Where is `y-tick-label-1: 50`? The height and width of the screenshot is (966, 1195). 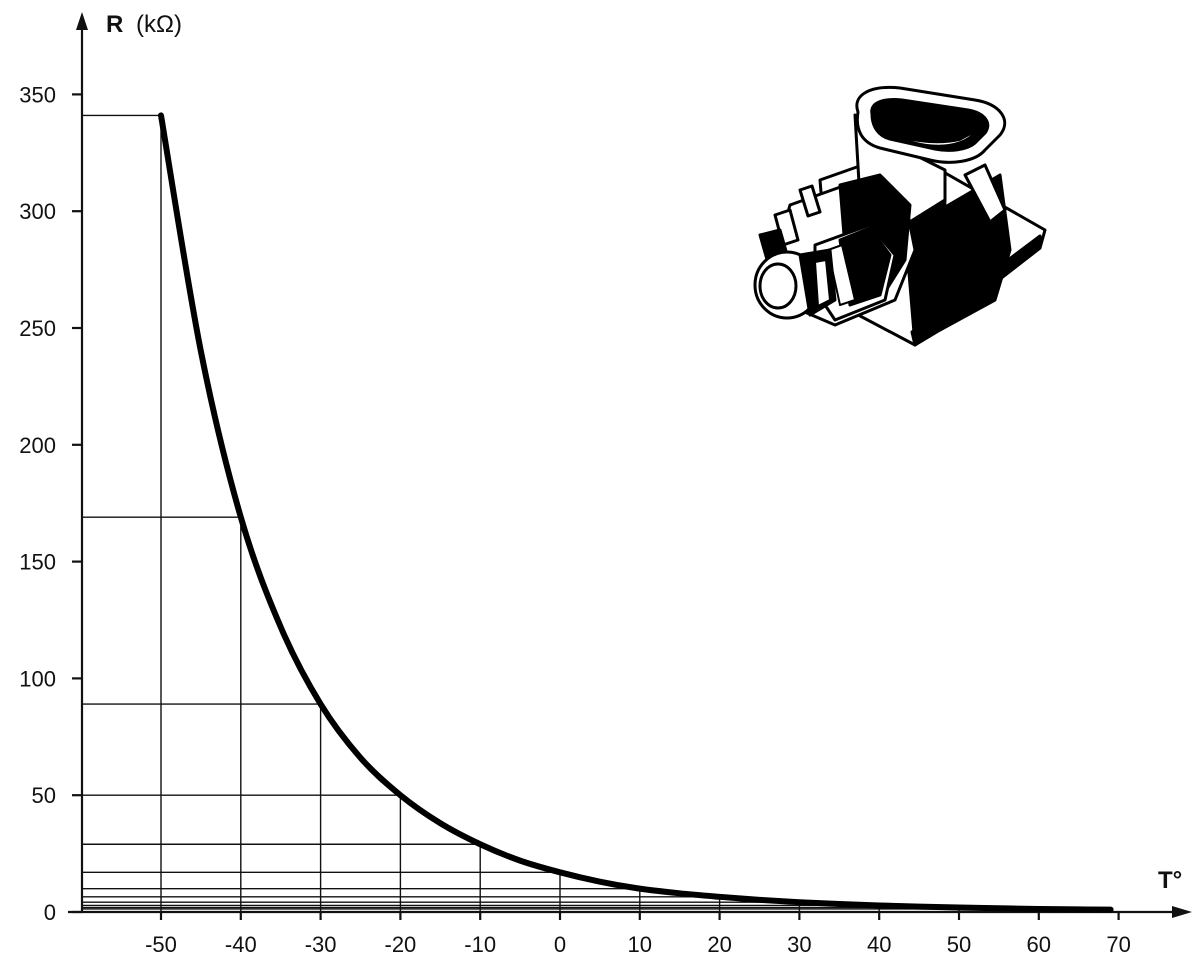 y-tick-label-1: 50 is located at coordinates (44, 795).